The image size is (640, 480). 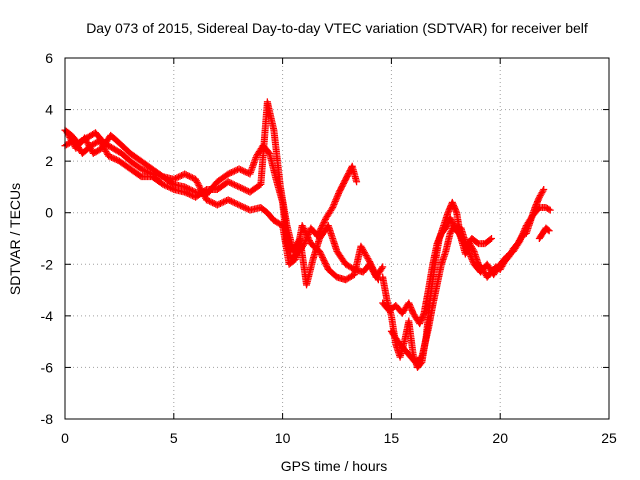 What do you see at coordinates (49, 58) in the screenshot?
I see `y-tick-label: 6` at bounding box center [49, 58].